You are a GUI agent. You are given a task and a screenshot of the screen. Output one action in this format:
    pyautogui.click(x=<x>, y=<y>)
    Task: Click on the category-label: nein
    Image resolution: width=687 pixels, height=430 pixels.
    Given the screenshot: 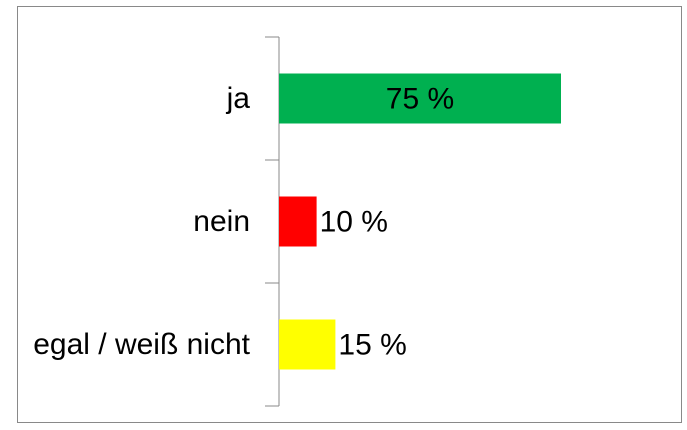 What is the action you would take?
    pyautogui.click(x=221, y=221)
    